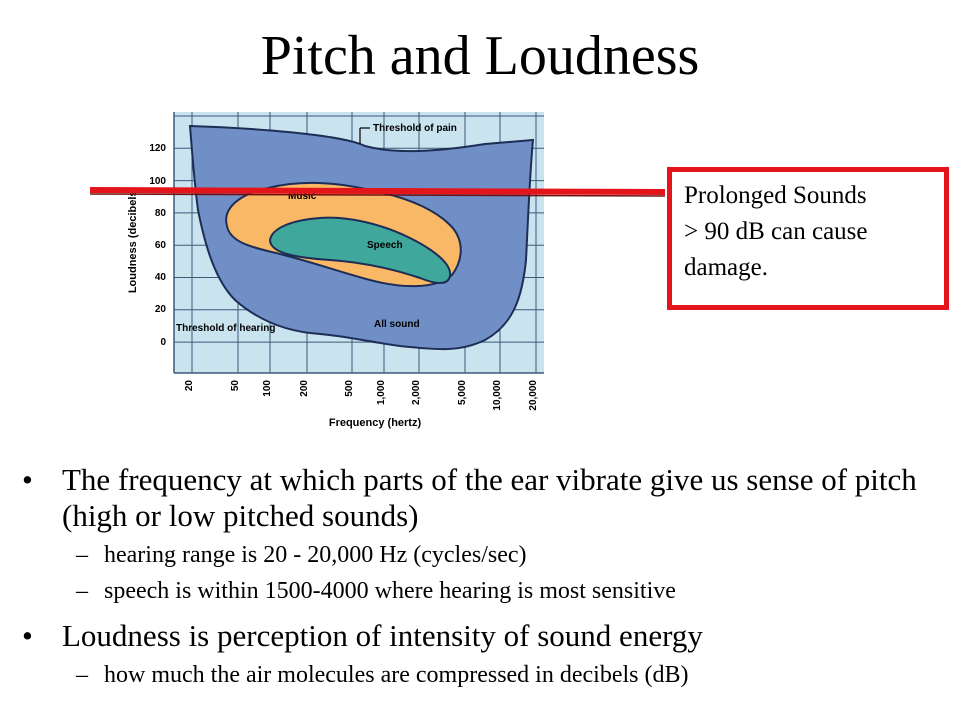  What do you see at coordinates (480, 56) in the screenshot?
I see `slide-title: Pitch and Loudness` at bounding box center [480, 56].